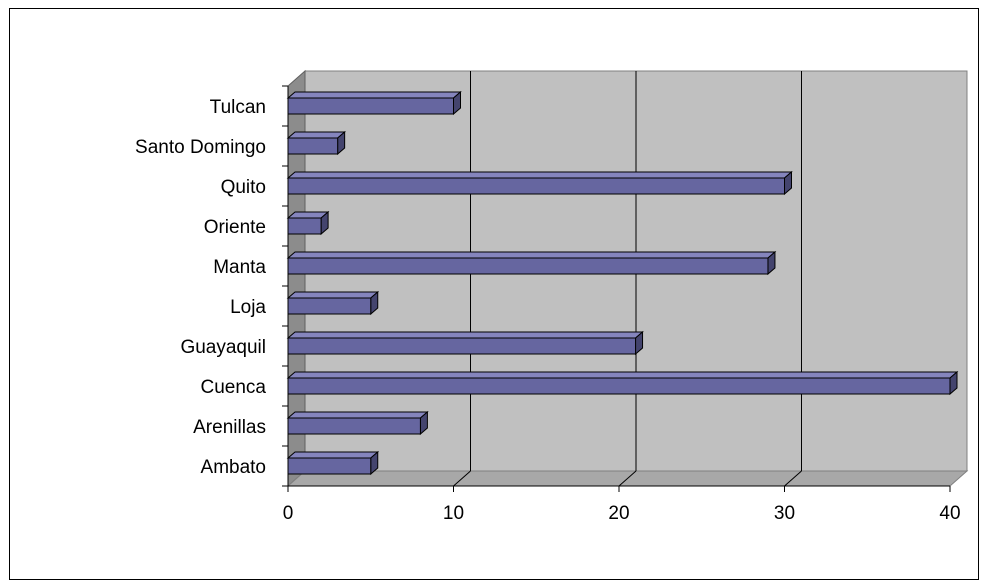 The width and height of the screenshot is (989, 588). Describe the element at coordinates (233, 467) in the screenshot. I see `category-label: Ambato` at that location.